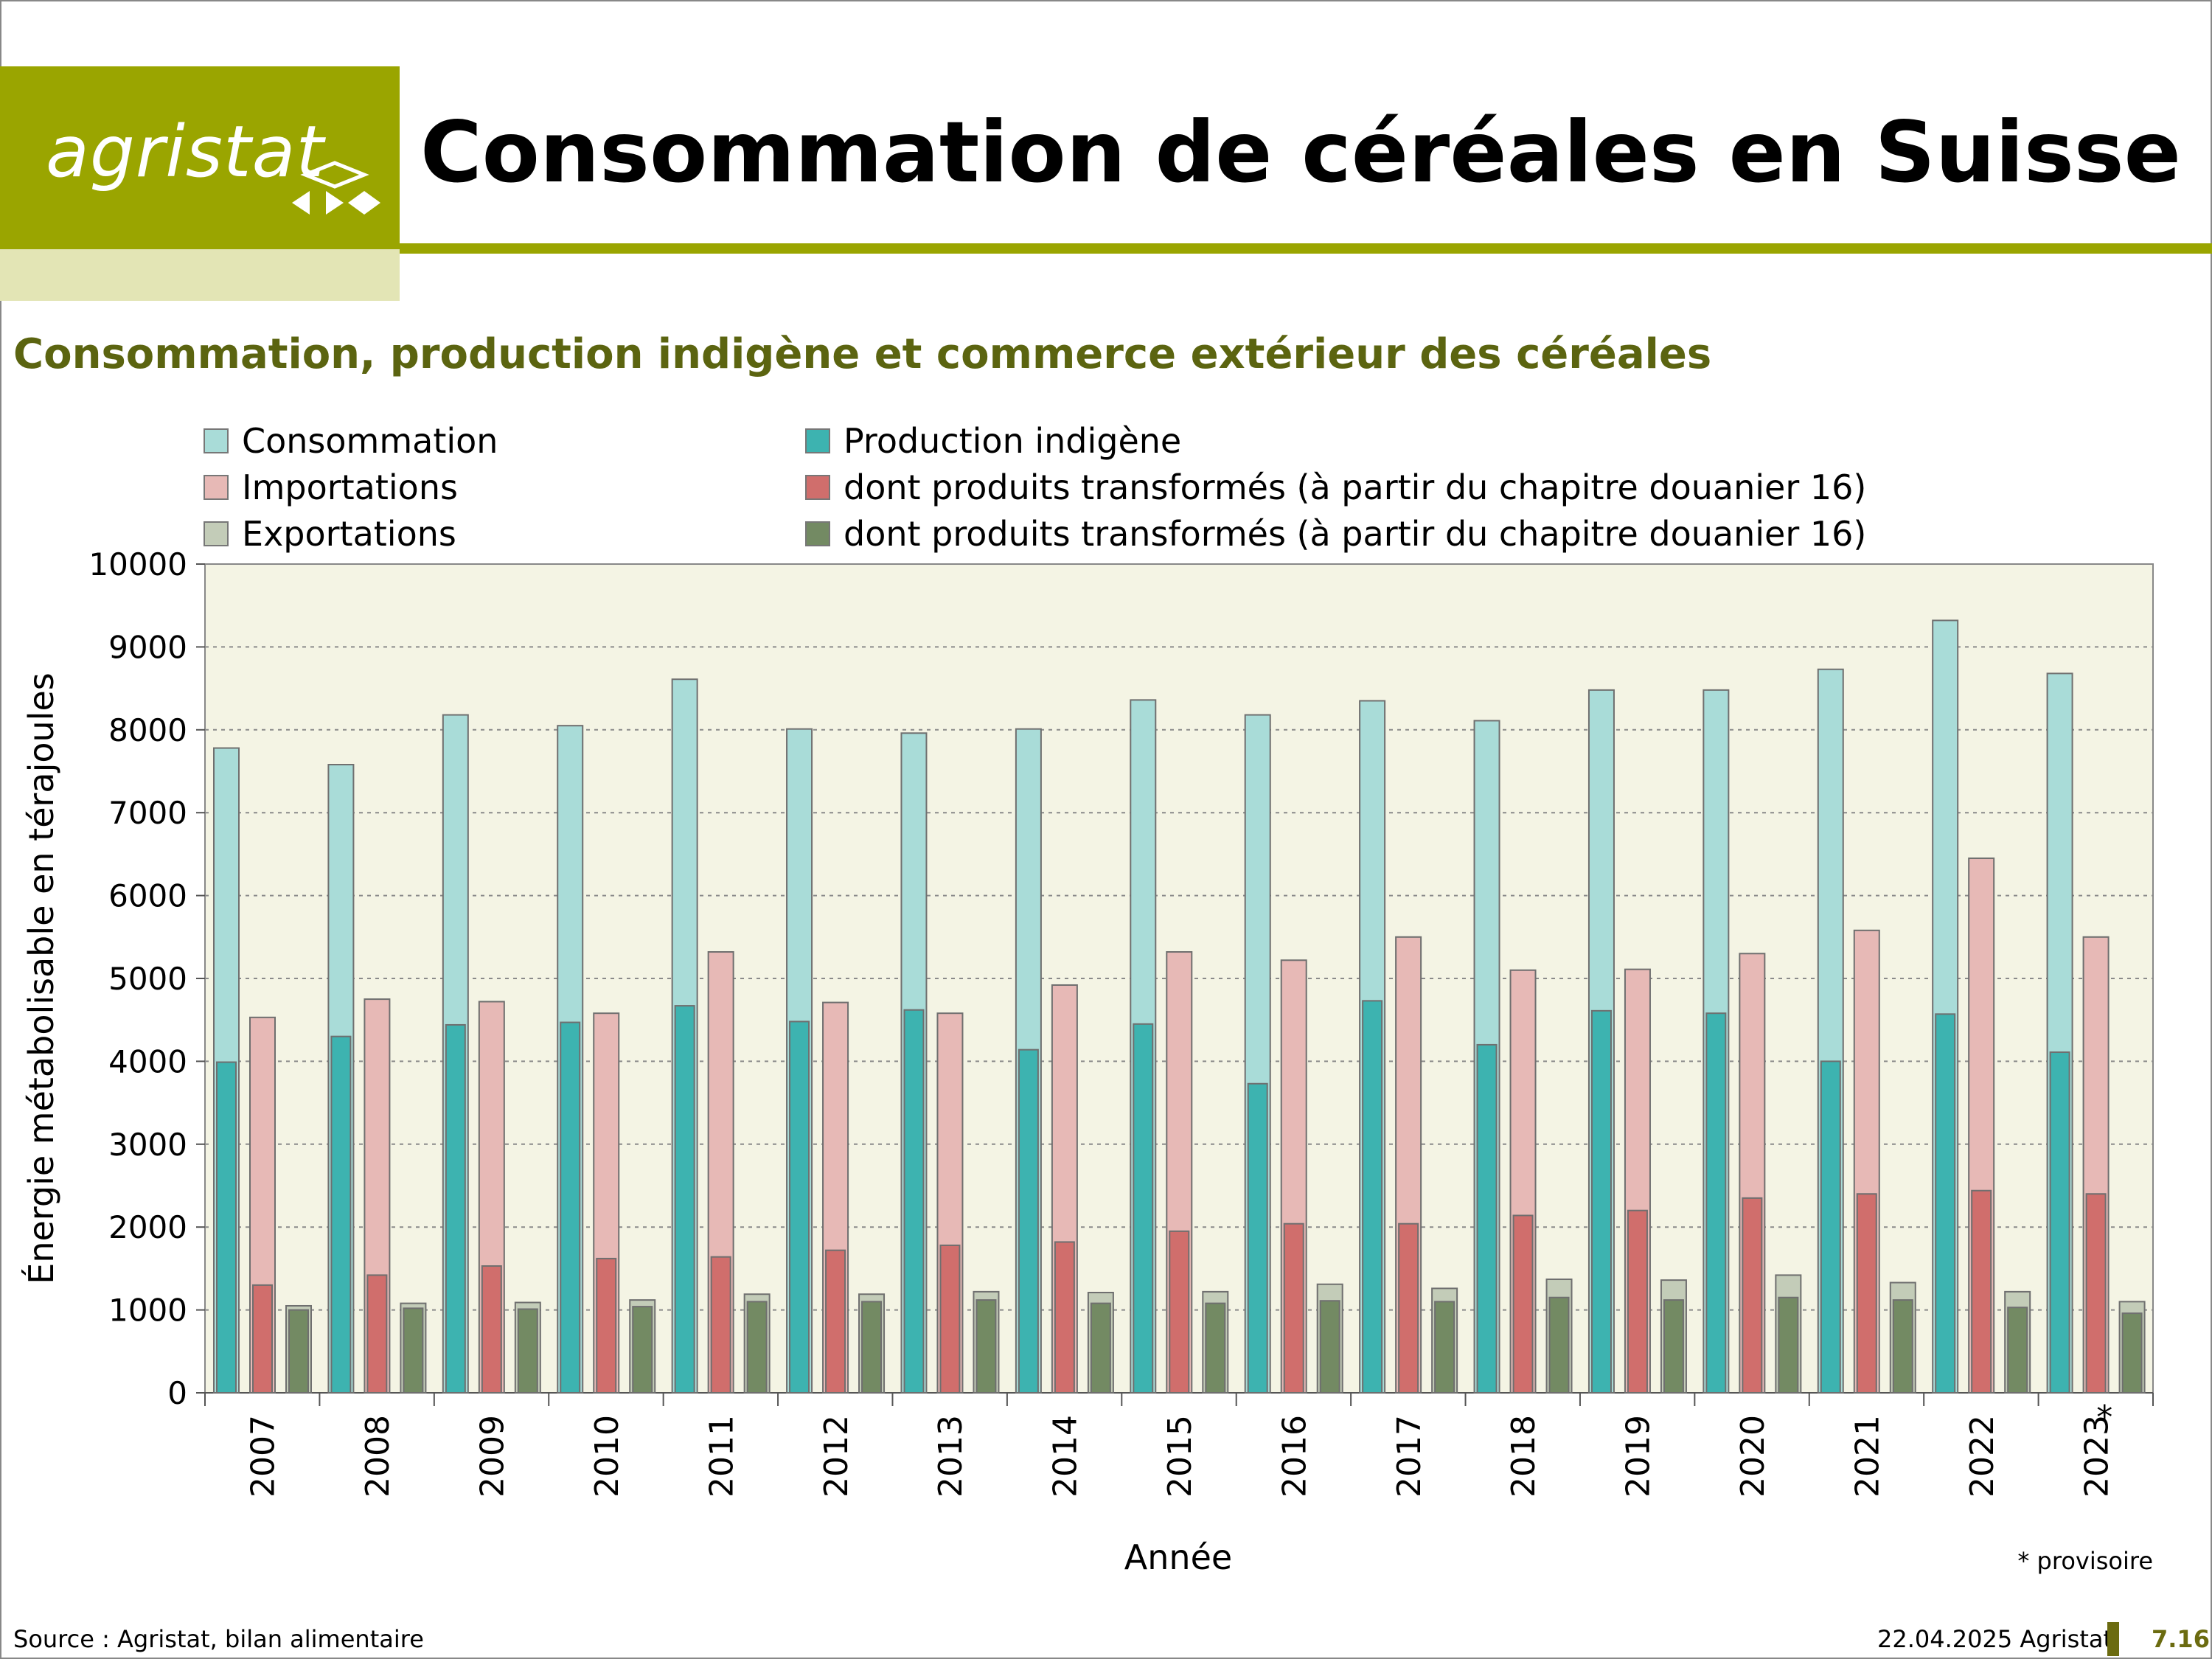  I want to click on header-rule, so click(1306, 248).